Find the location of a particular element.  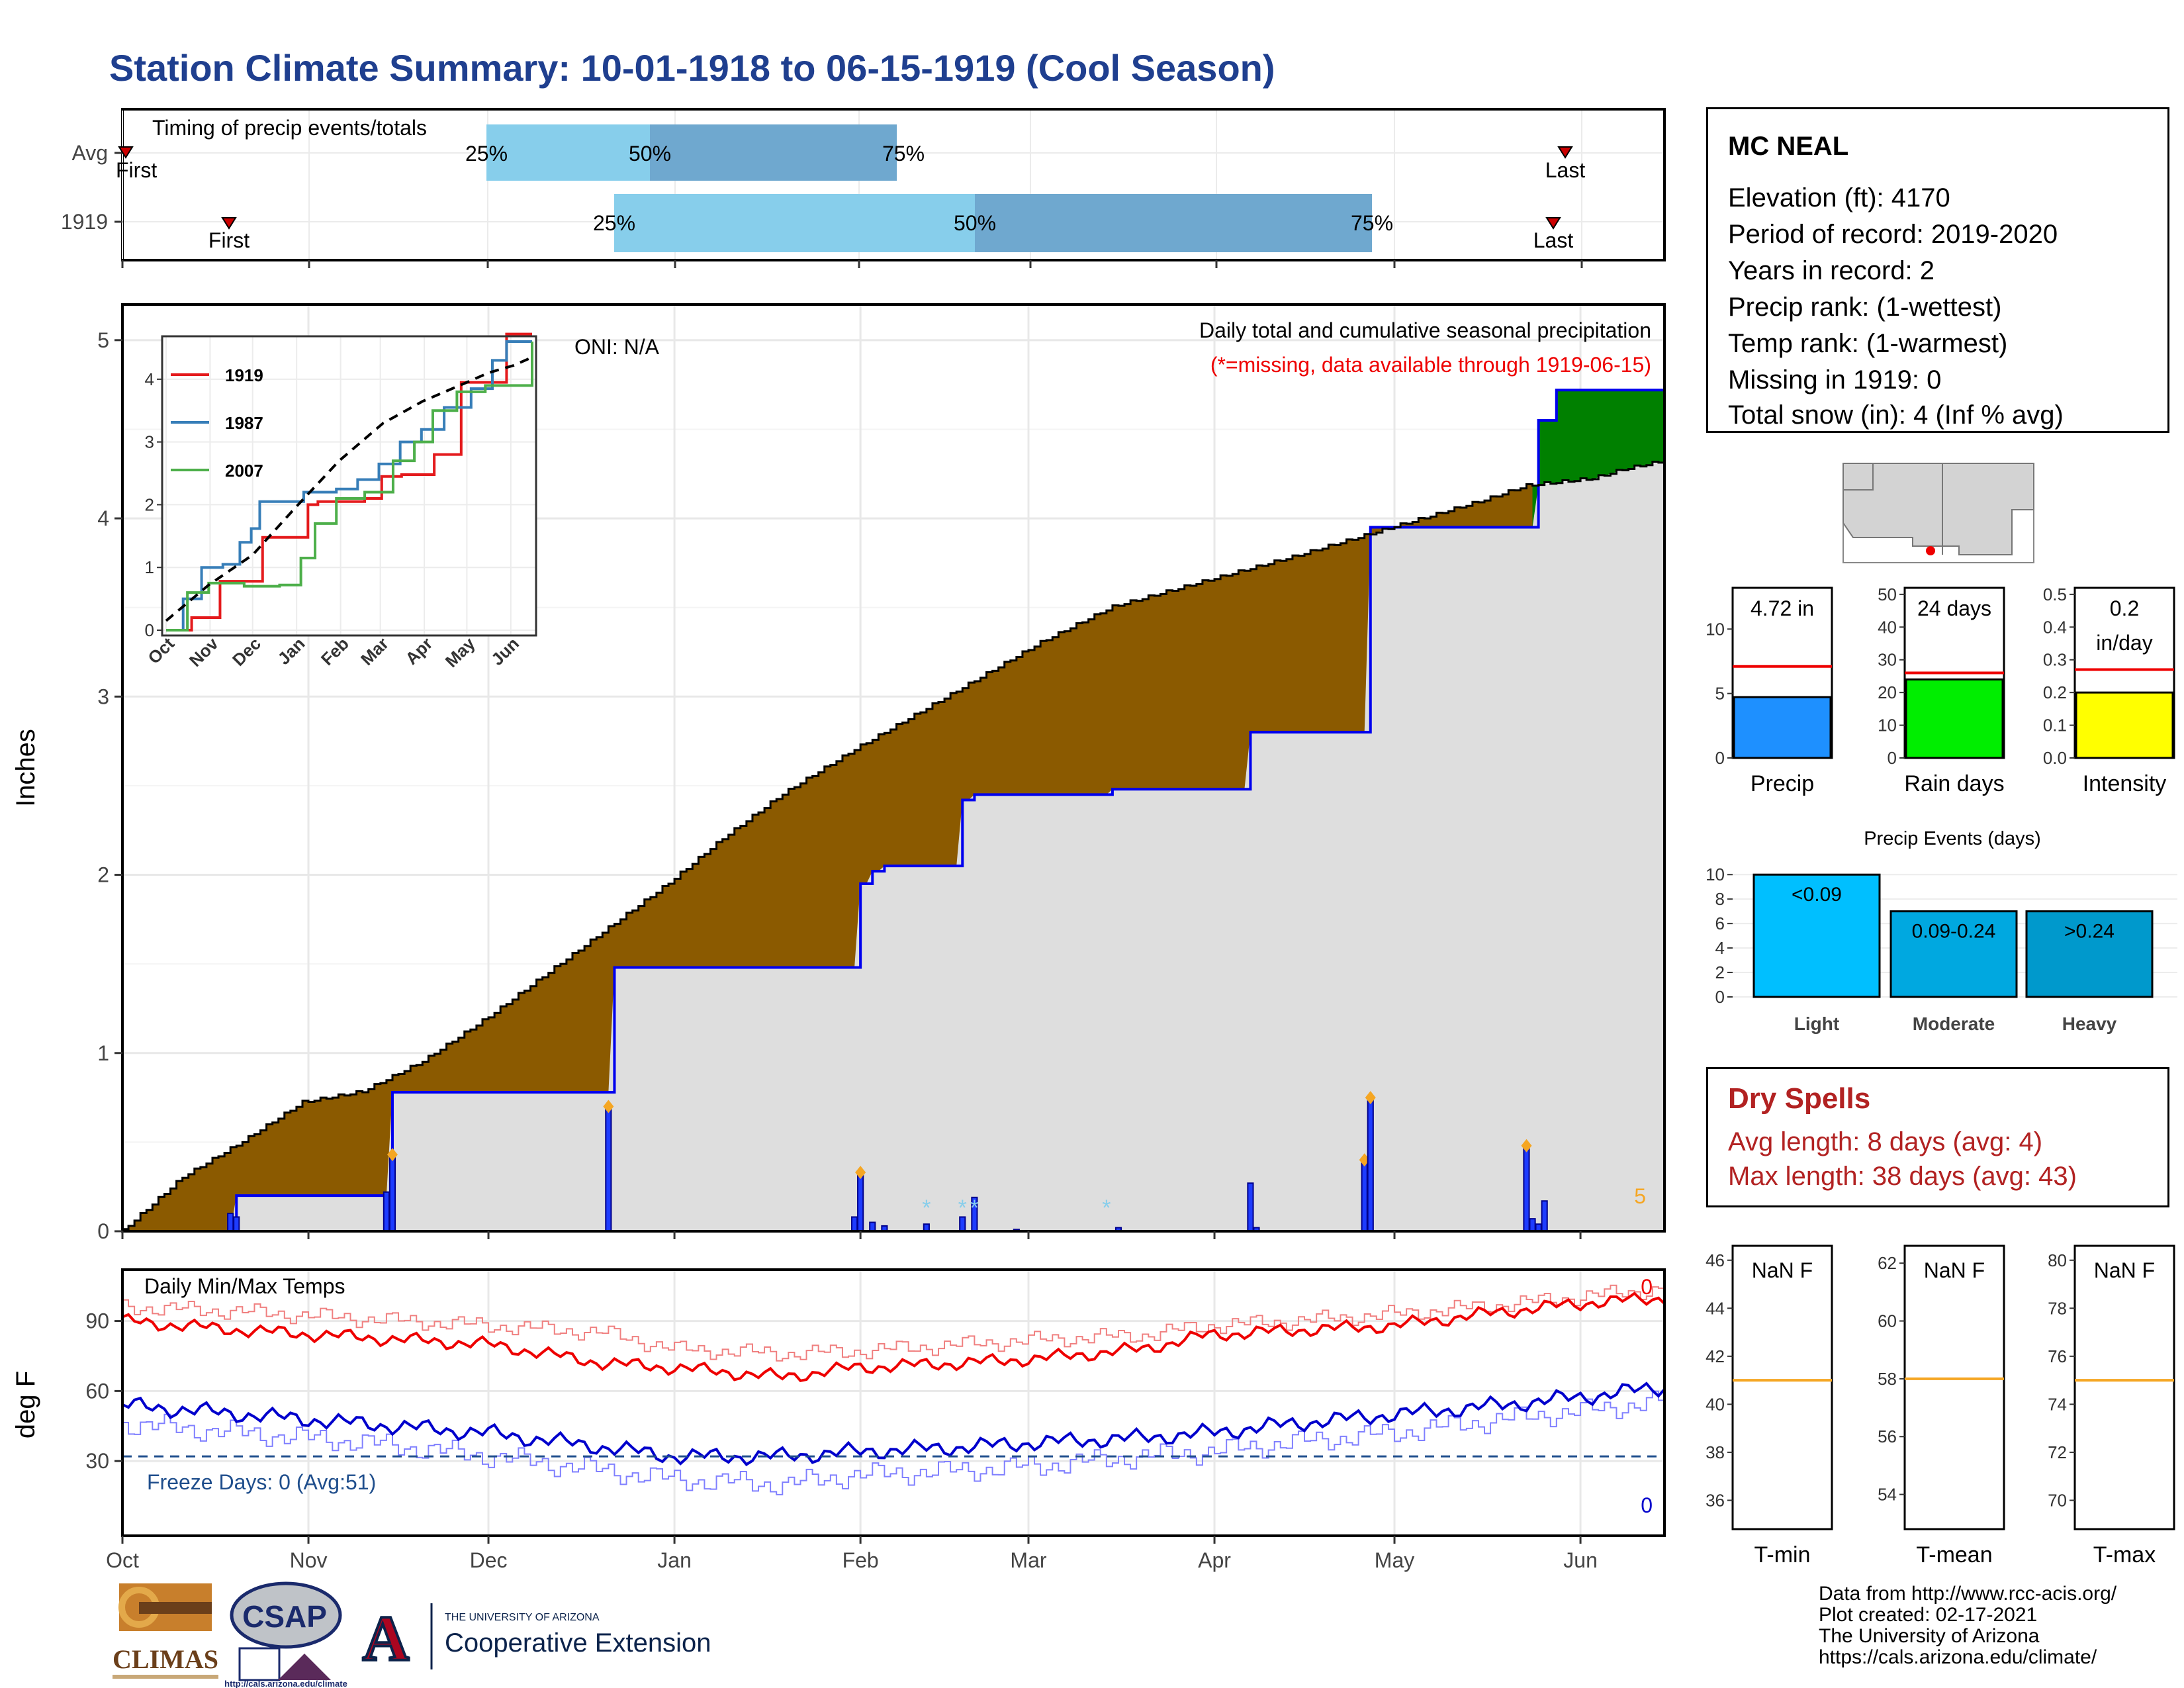

dry-spells-title: Dry Spells is located at coordinates (1800, 1098).